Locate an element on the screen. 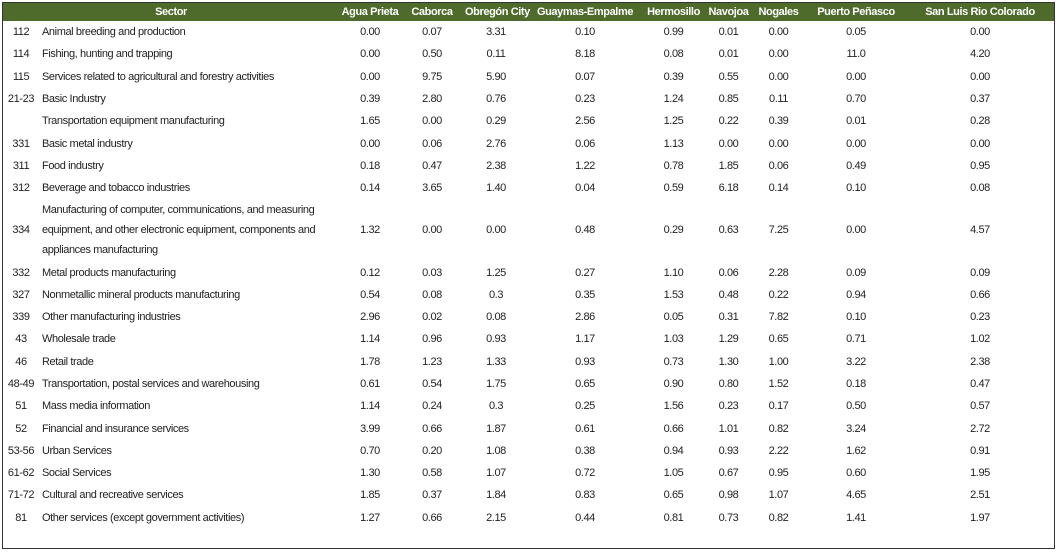  value-cell: 0.38 is located at coordinates (585, 450).